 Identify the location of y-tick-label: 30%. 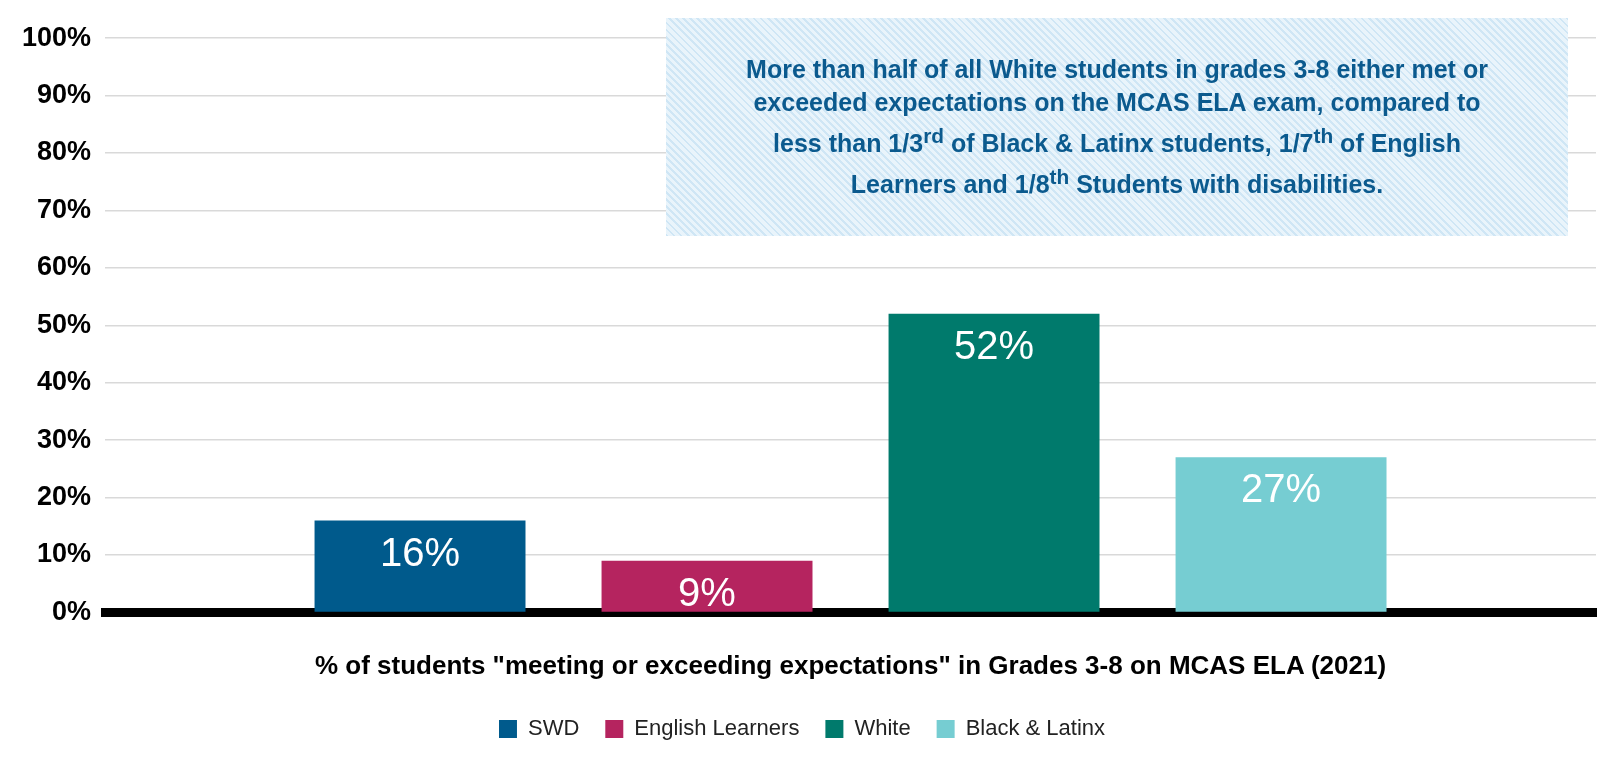
(64, 438).